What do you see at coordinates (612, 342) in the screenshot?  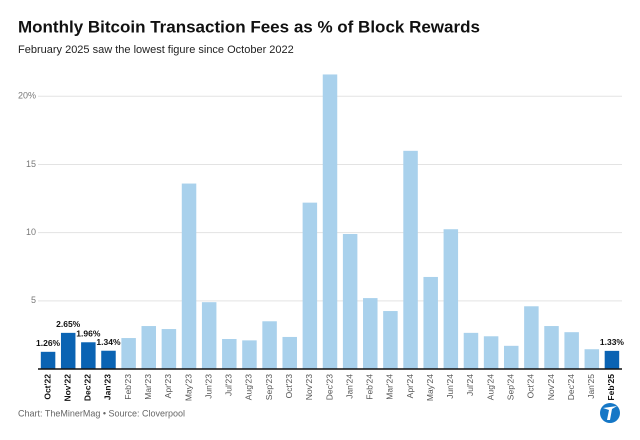 I see `data-label: 1.33%` at bounding box center [612, 342].